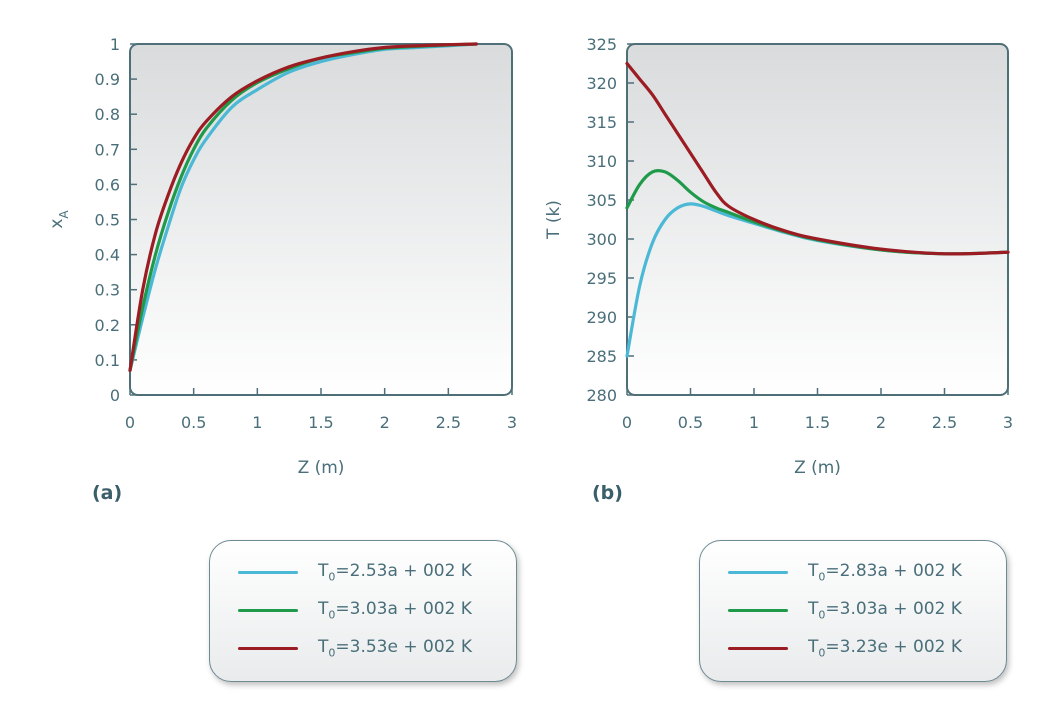 This screenshot has height=722, width=1062. I want to click on y-tick-label: 0.7, so click(107, 149).